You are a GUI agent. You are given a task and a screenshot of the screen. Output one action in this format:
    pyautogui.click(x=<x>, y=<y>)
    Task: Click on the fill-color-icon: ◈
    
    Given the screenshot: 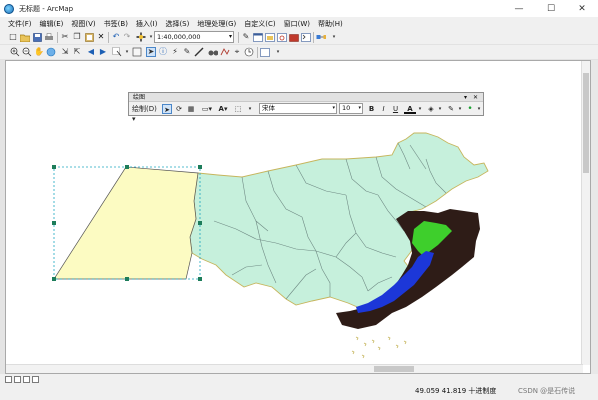 What is the action you would take?
    pyautogui.click(x=431, y=109)
    